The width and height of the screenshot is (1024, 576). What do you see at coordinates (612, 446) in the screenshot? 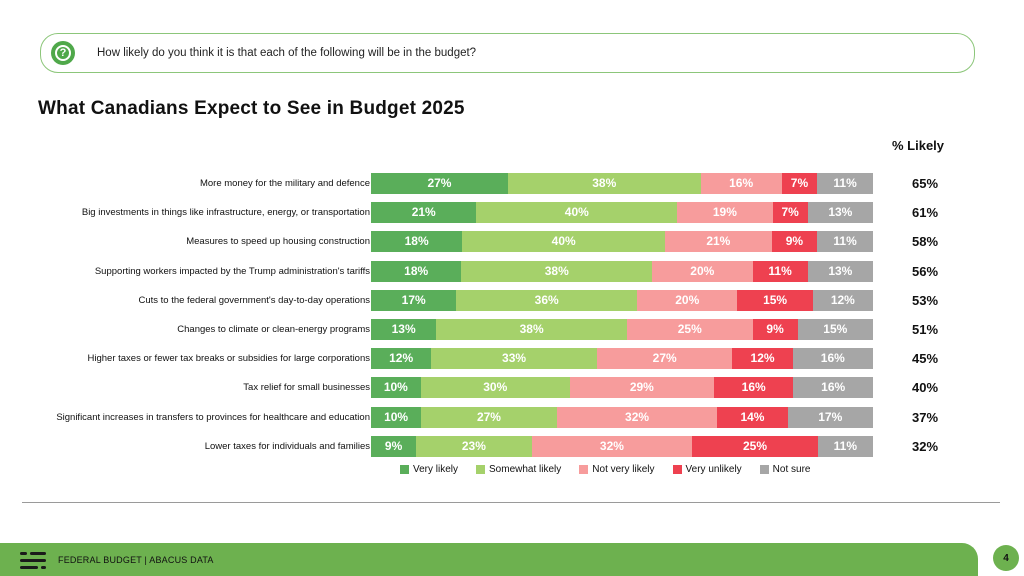
I see `bar-segment: 32%` at bounding box center [612, 446].